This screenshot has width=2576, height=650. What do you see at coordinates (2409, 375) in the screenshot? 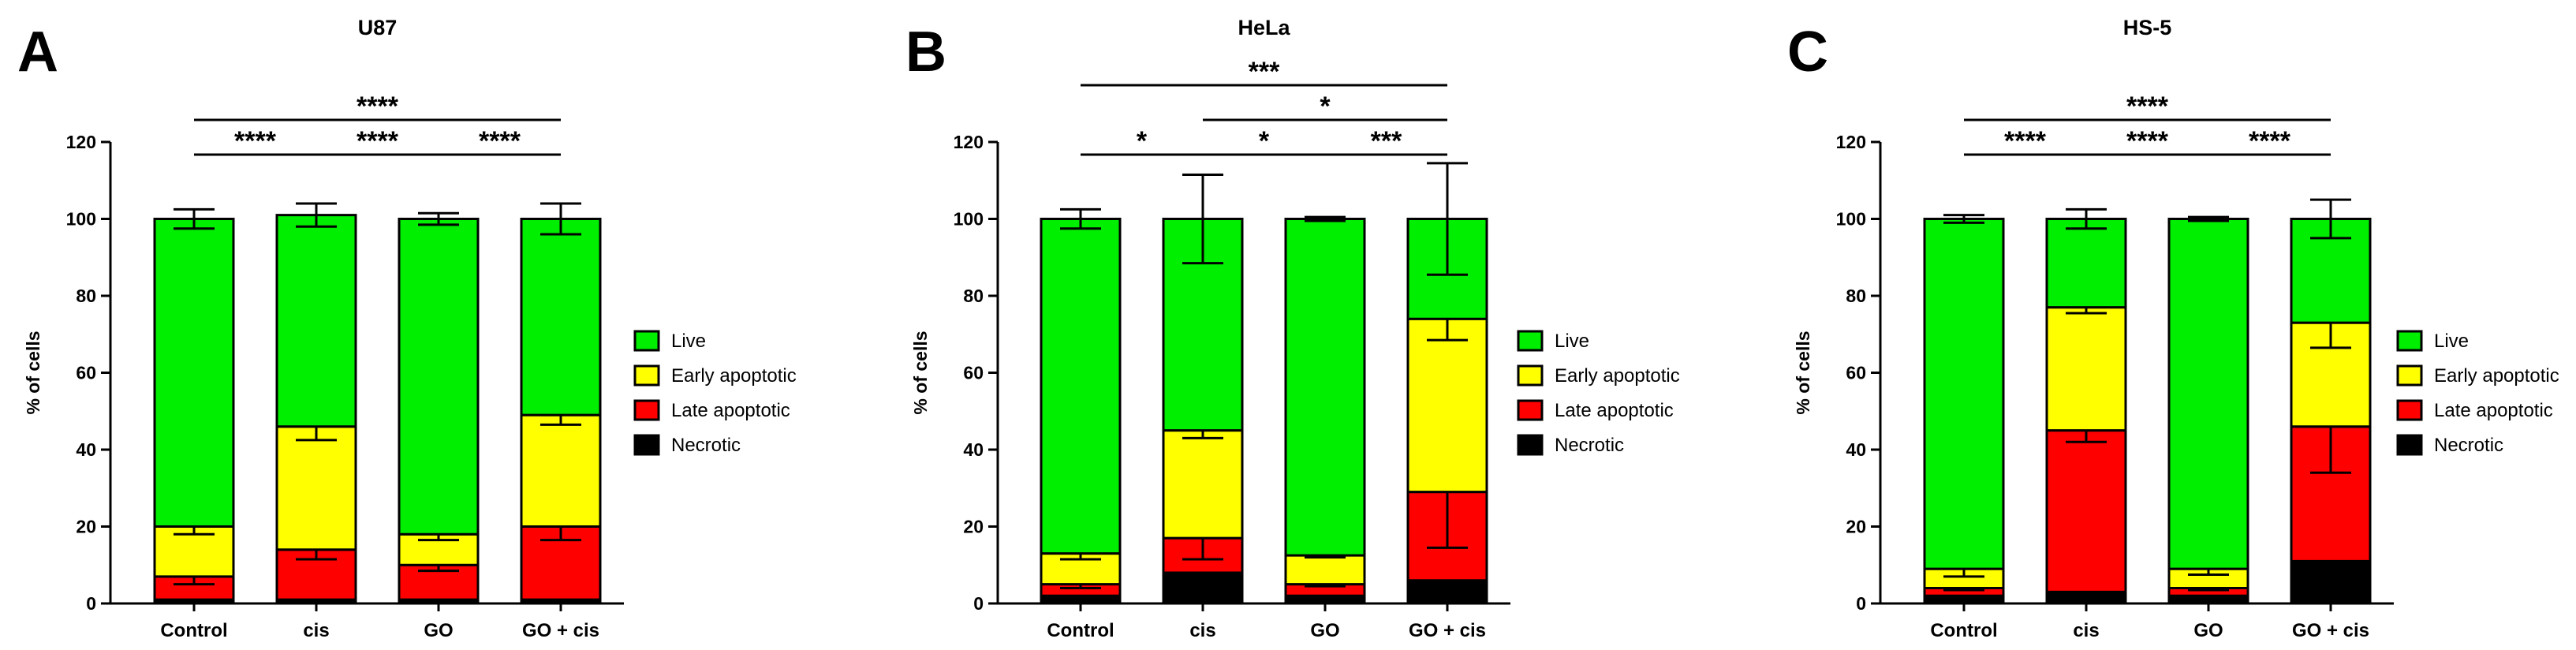
I see `panel-c-legend-swatch-early-apoptotic` at bounding box center [2409, 375].